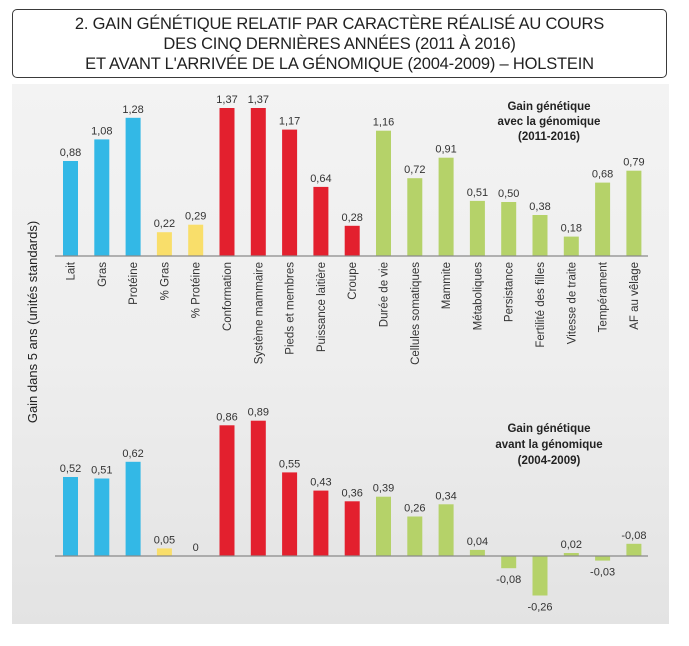 The width and height of the screenshot is (689, 646). What do you see at coordinates (132, 110) in the screenshot?
I see `upper-value-label-3: 1,28` at bounding box center [132, 110].